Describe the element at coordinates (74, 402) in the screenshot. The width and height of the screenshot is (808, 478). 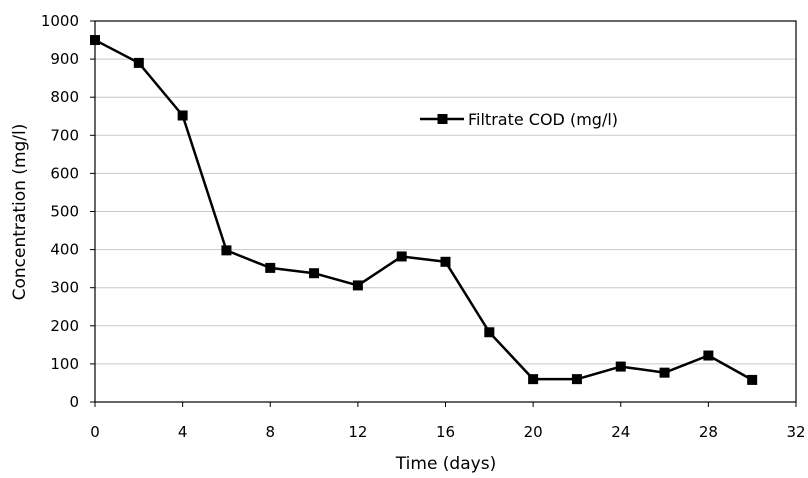
I see `y-tick-label: 0` at that location.